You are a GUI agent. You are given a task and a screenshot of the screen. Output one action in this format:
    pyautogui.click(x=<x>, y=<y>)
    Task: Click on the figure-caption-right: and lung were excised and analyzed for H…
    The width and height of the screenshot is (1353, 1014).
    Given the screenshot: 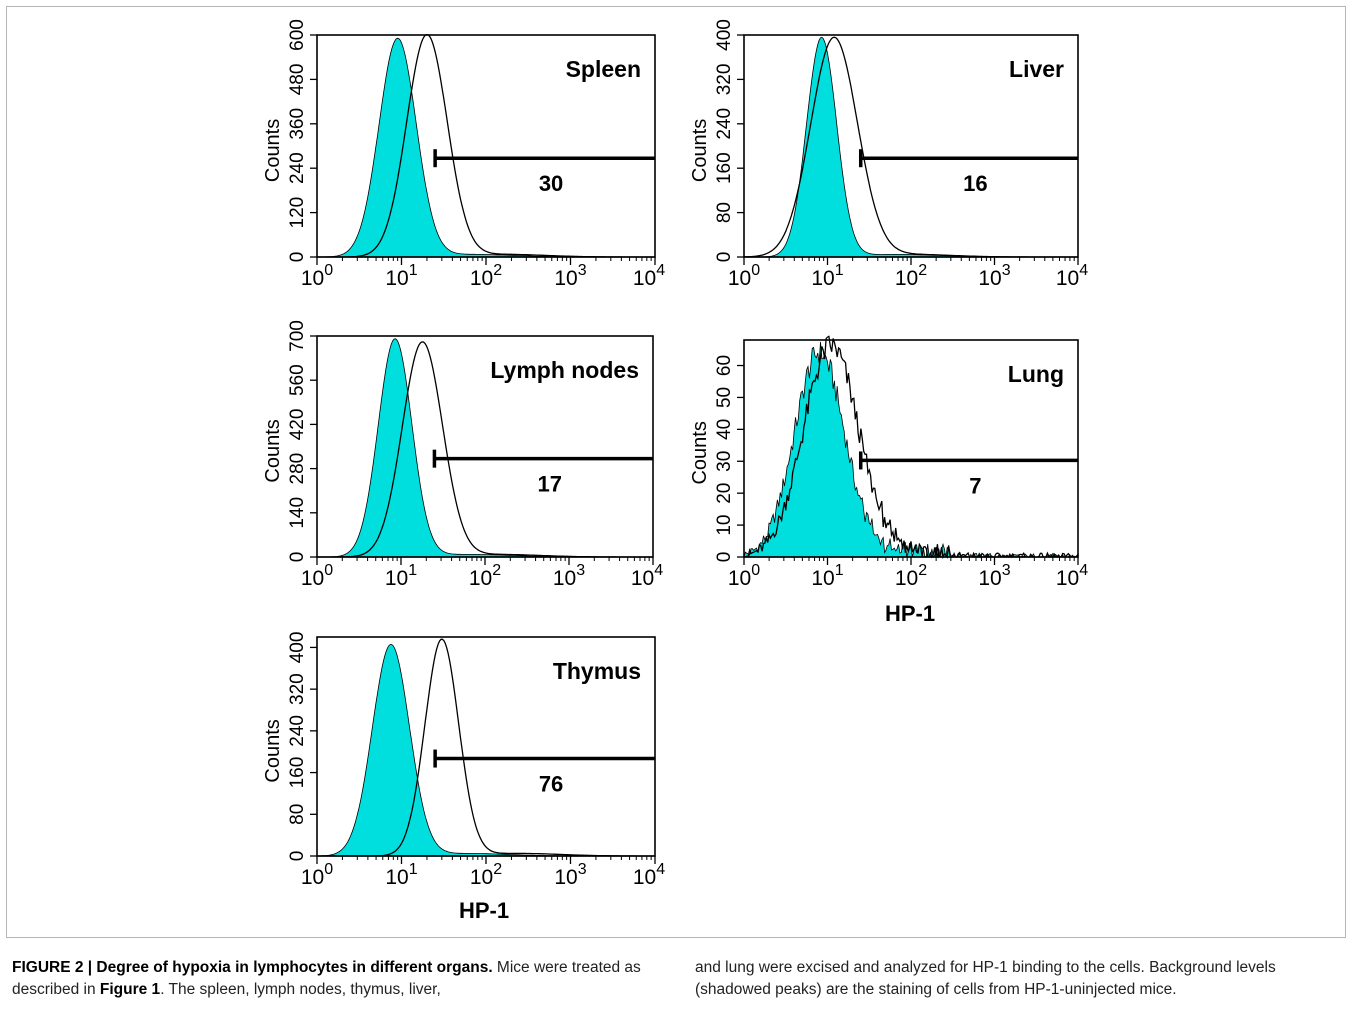 What is the action you would take?
    pyautogui.click(x=1020, y=979)
    